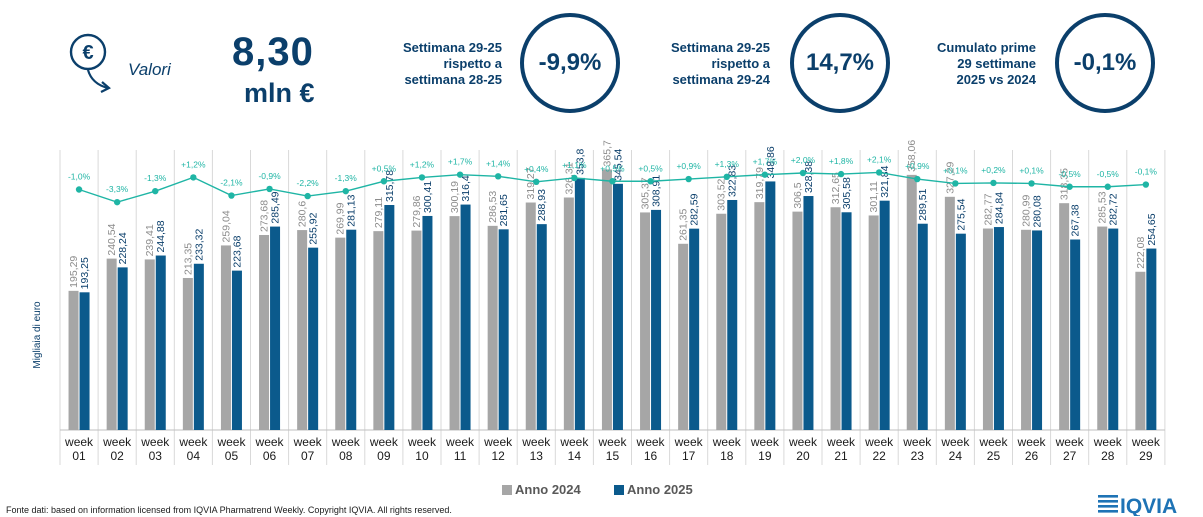  Describe the element at coordinates (988, 209) in the screenshot. I see `data-label-2024: 282,77` at that location.